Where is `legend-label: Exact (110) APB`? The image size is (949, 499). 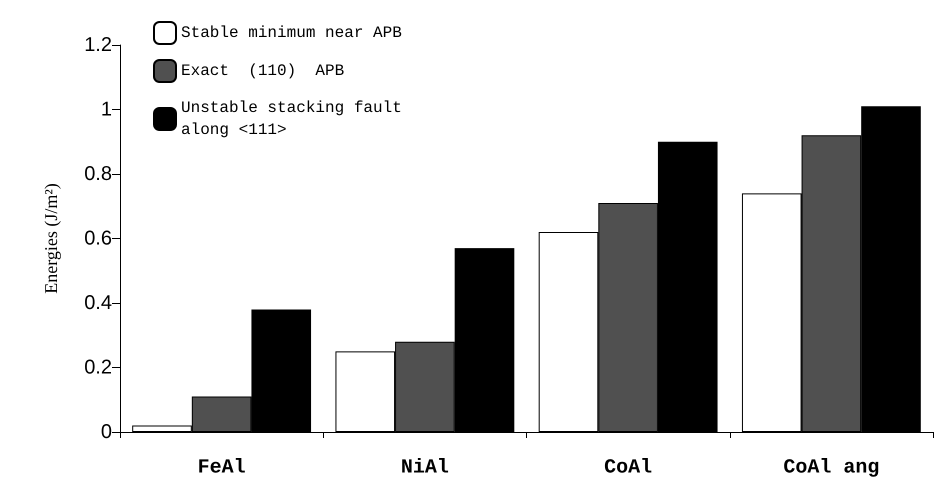 legend-label: Exact (110) APB is located at coordinates (262, 71).